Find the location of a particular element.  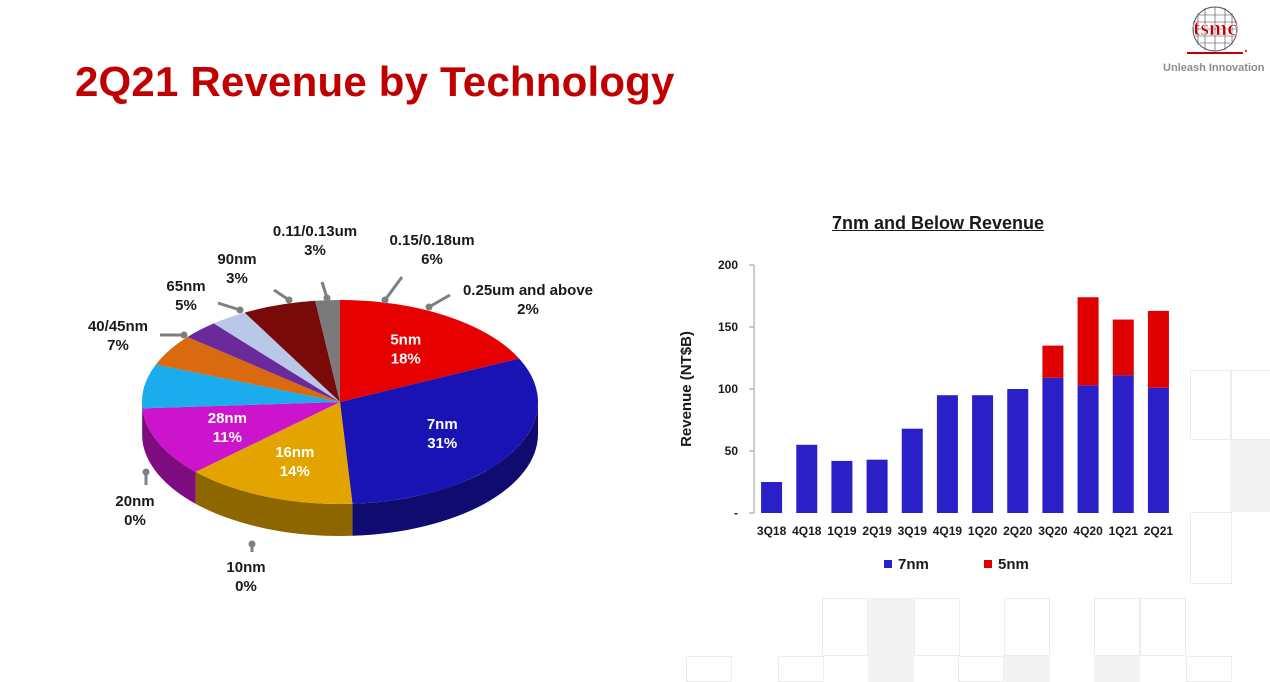

pie-label-16nm: 16nm is located at coordinates (294, 452).